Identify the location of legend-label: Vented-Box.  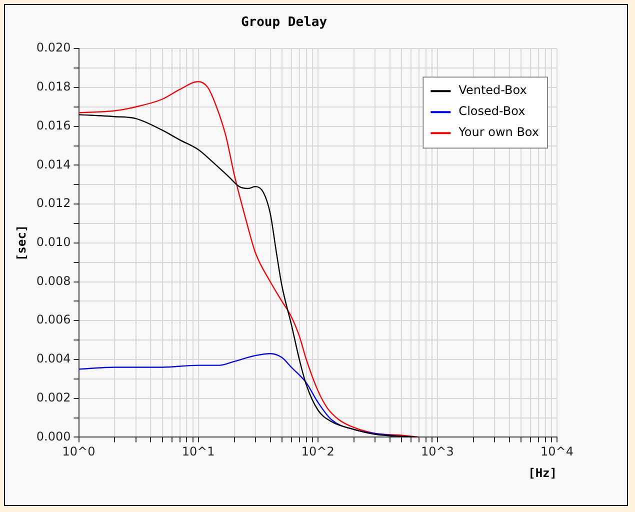
(492, 90).